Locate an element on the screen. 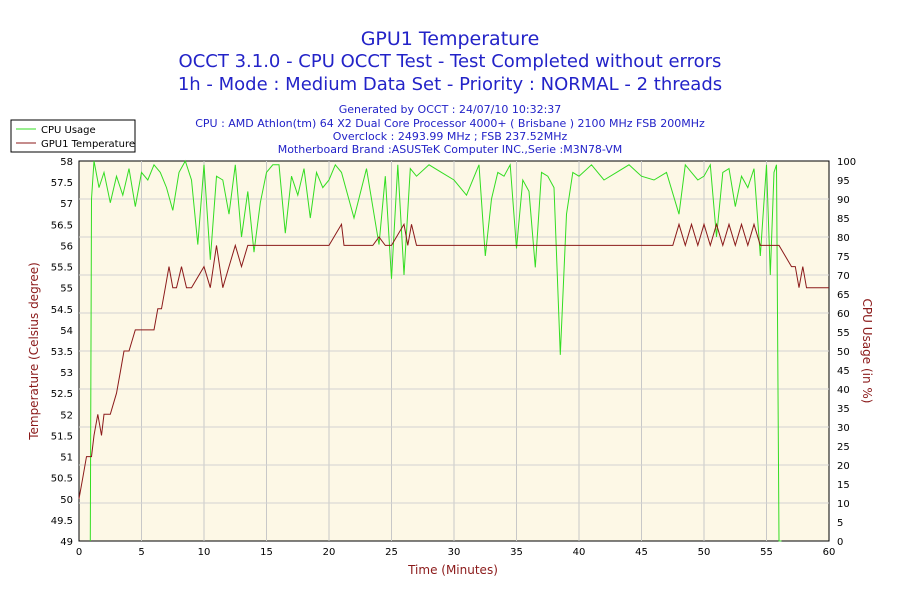 Image resolution: width=900 pixels, height=600 pixels. y-left-tick-label: 51.5 is located at coordinates (62, 436).